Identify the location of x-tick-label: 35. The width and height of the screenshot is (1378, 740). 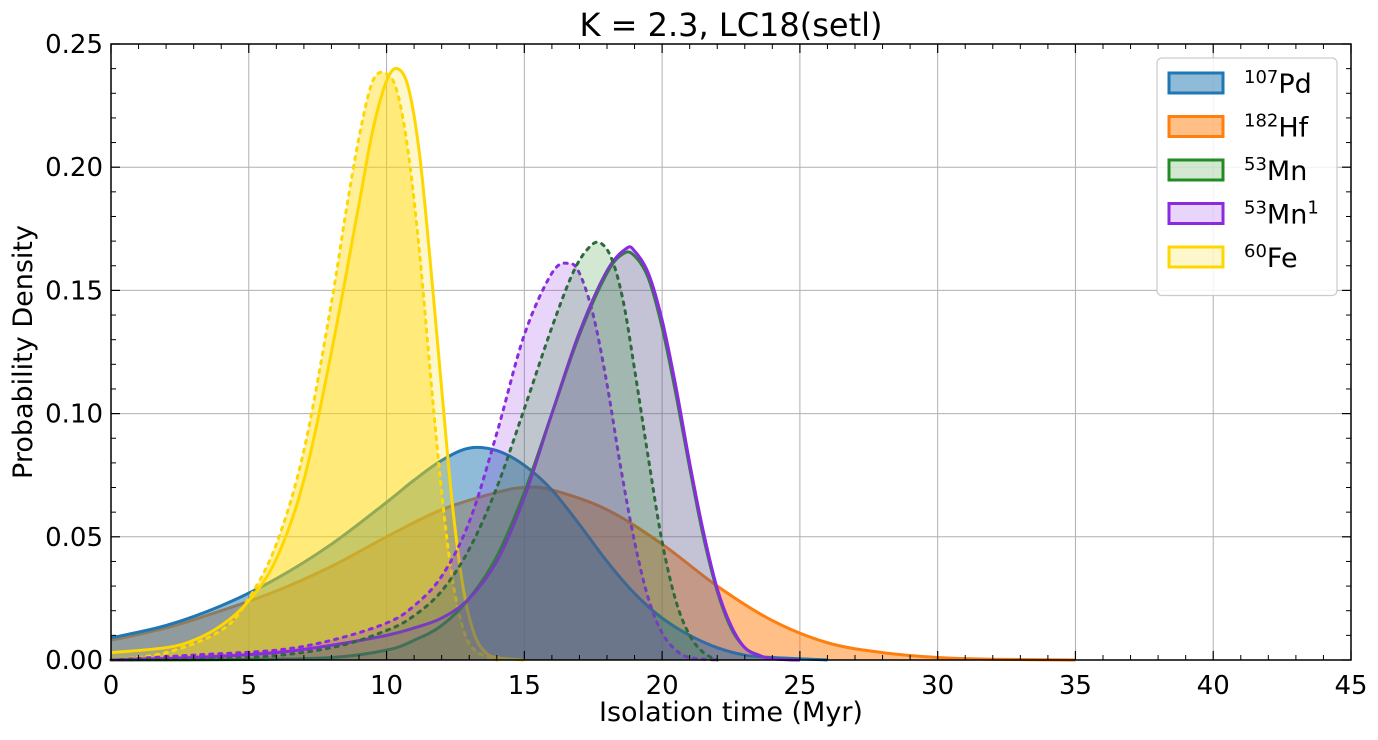
(1075, 686).